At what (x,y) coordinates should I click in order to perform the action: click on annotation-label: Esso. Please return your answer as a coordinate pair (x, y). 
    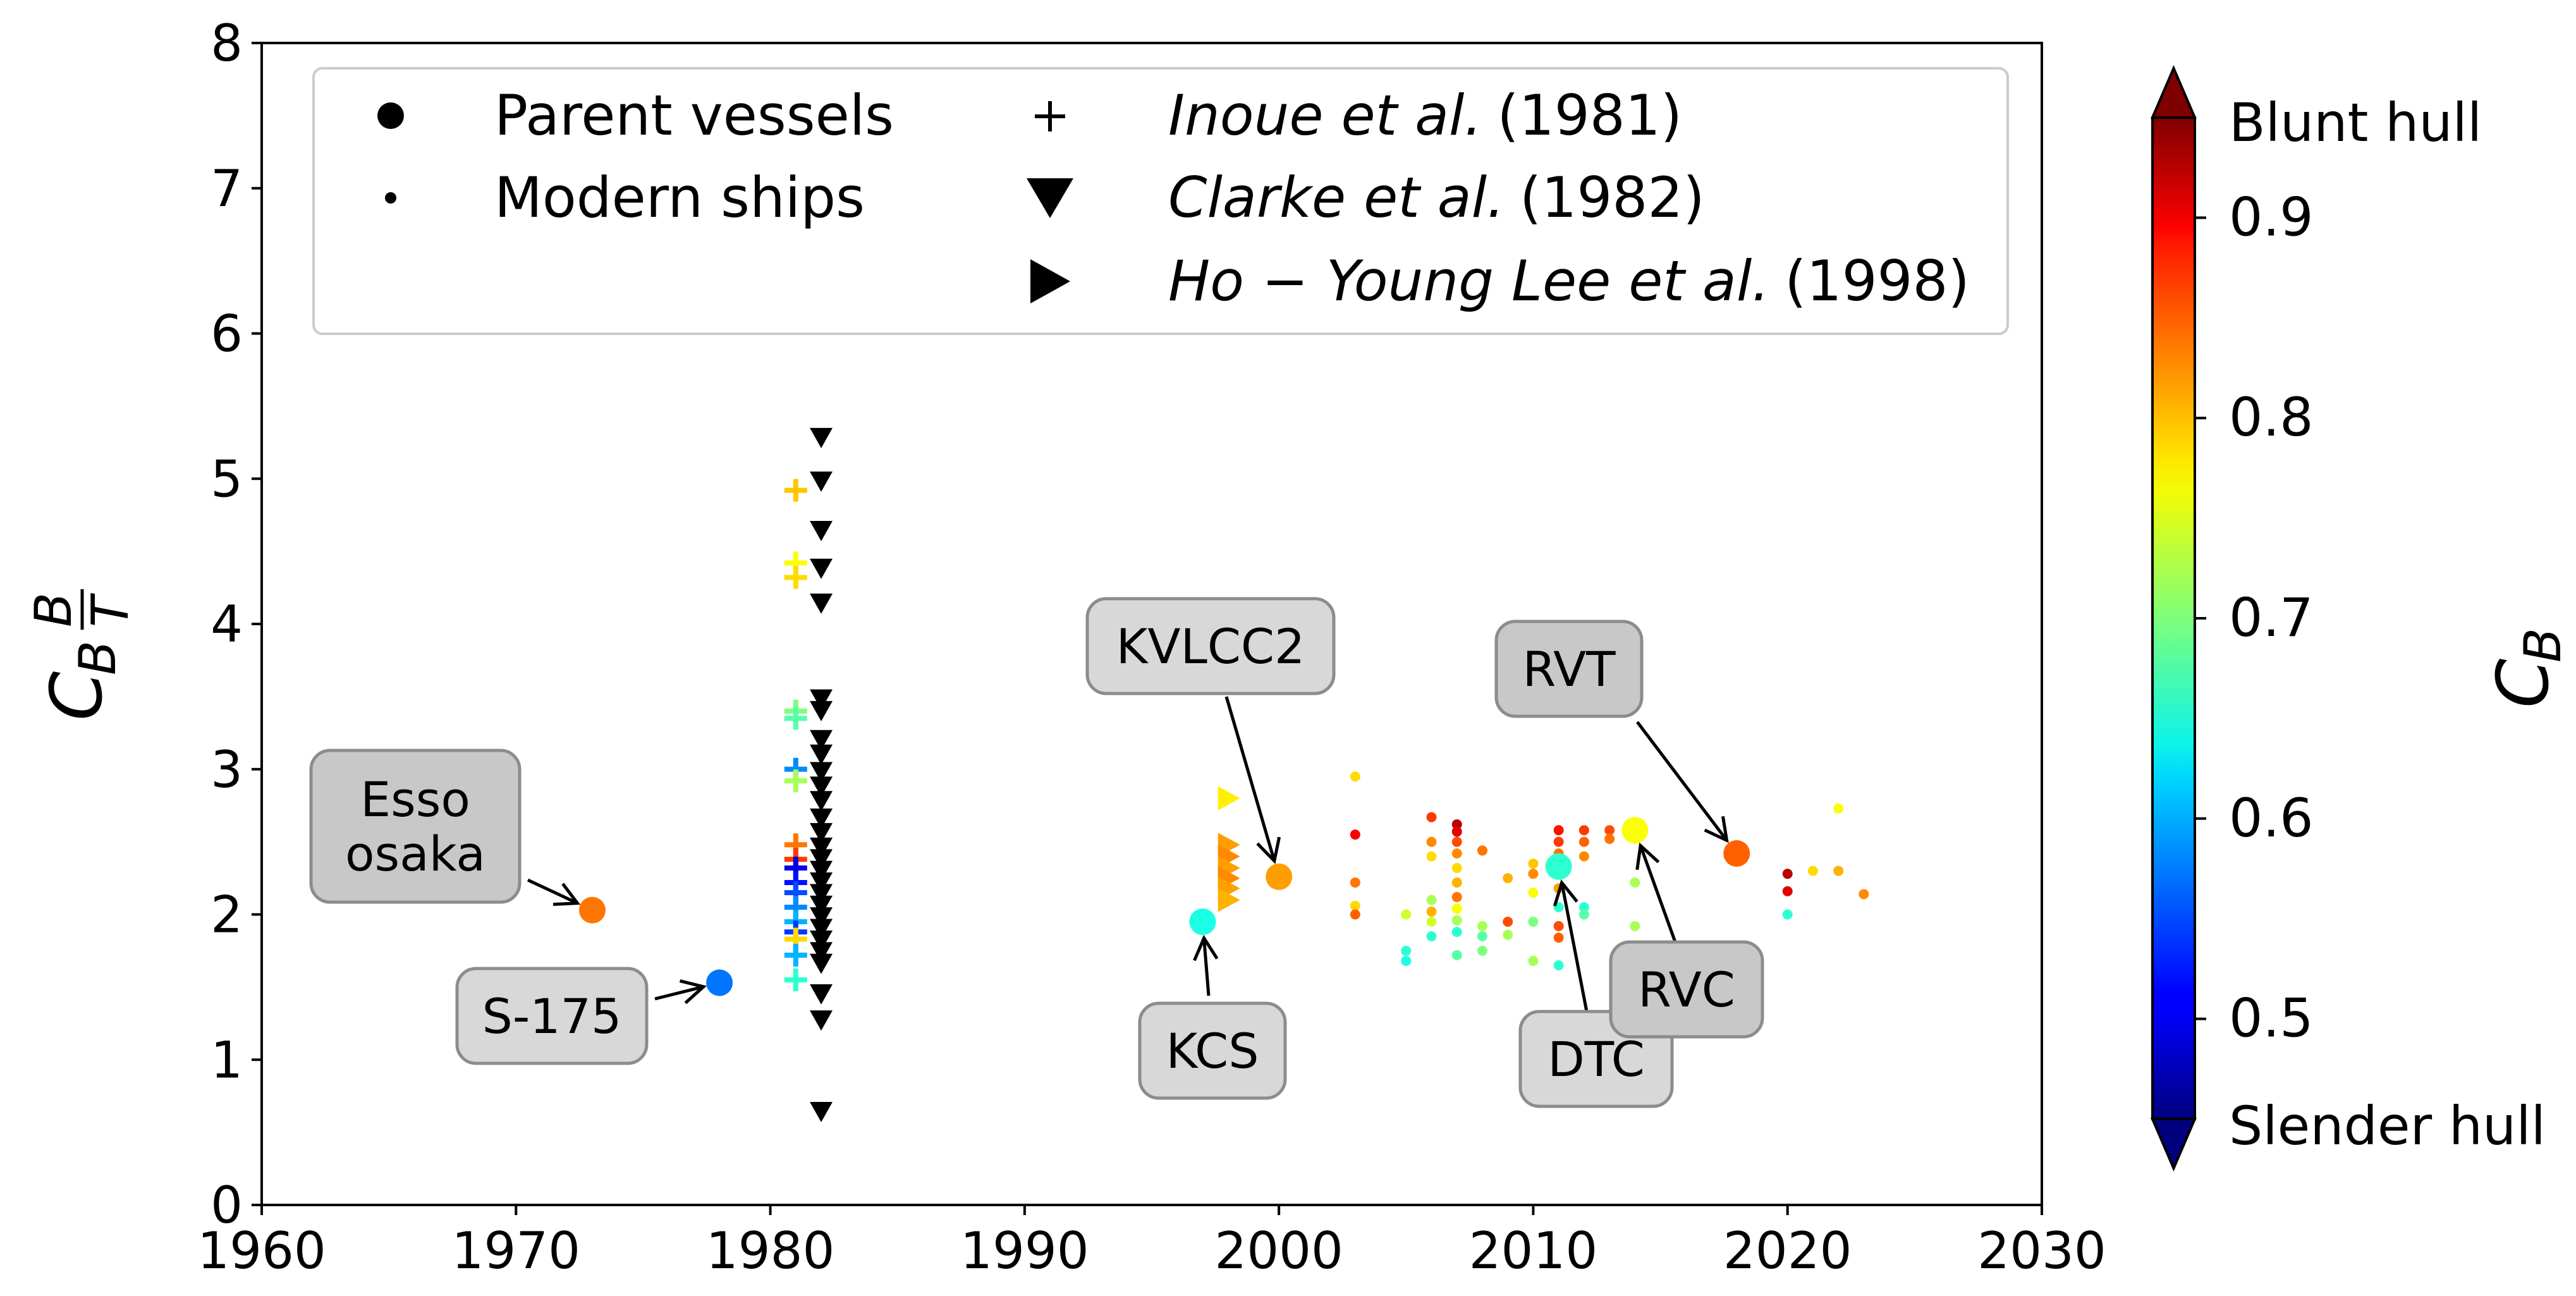
    Looking at the image, I should click on (415, 799).